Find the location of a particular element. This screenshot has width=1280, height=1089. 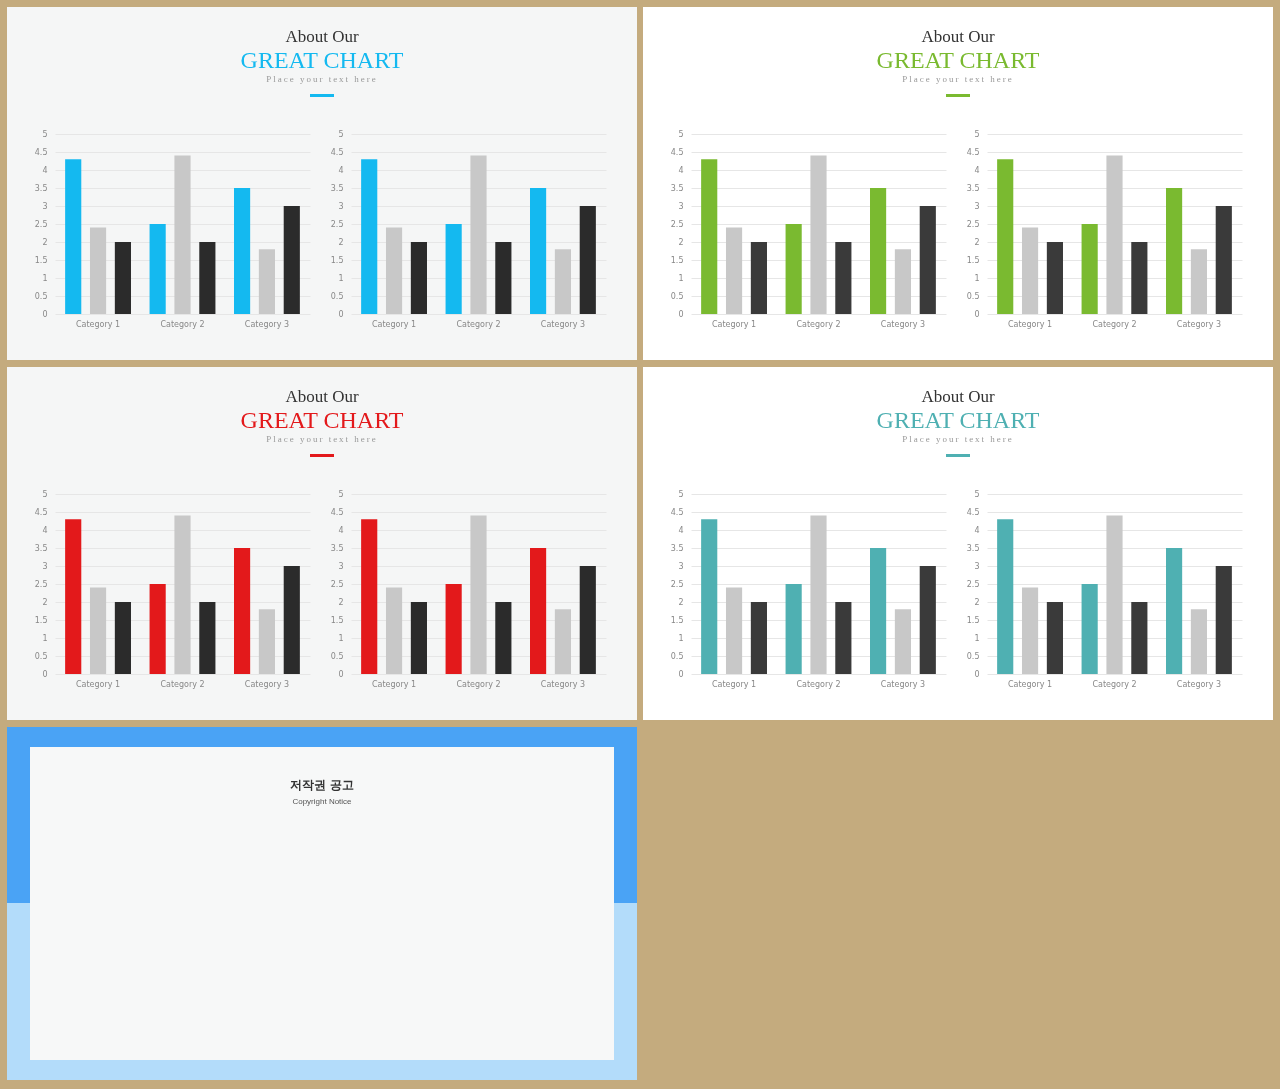

chart-title: About Our is located at coordinates (322, 37).